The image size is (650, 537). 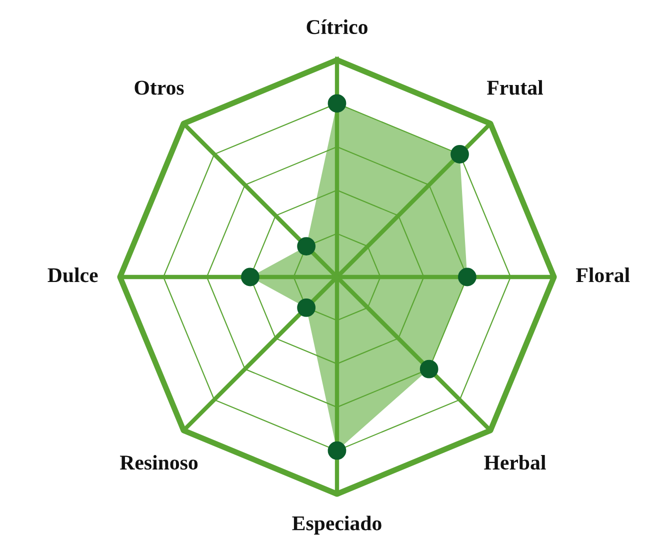 I want to click on spoke-label: Floral, so click(x=603, y=275).